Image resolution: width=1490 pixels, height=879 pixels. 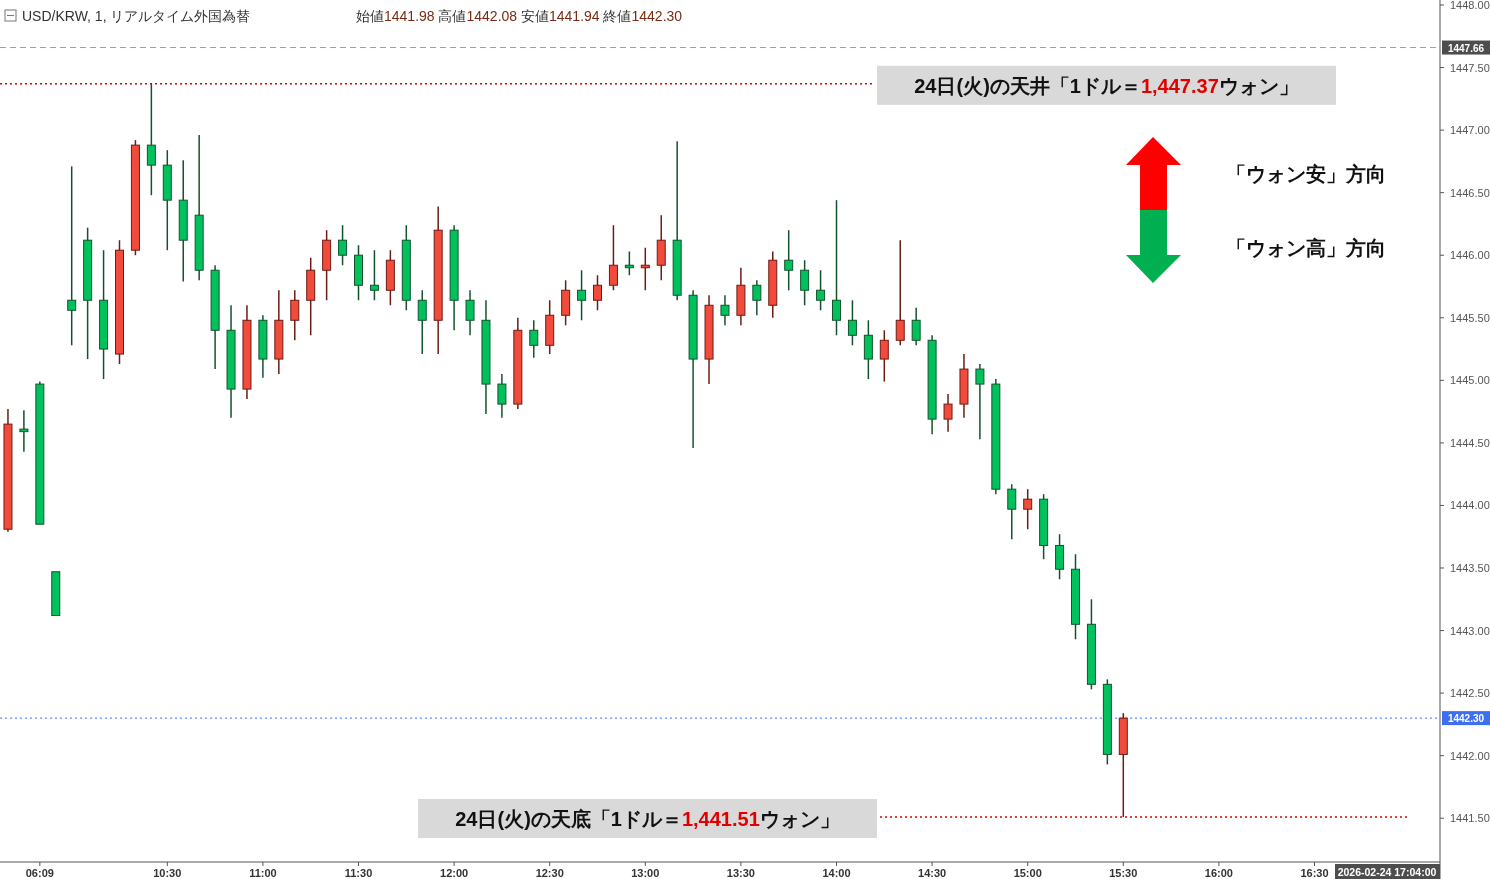 I want to click on x-tick-label: 11:00, so click(x=263, y=873).